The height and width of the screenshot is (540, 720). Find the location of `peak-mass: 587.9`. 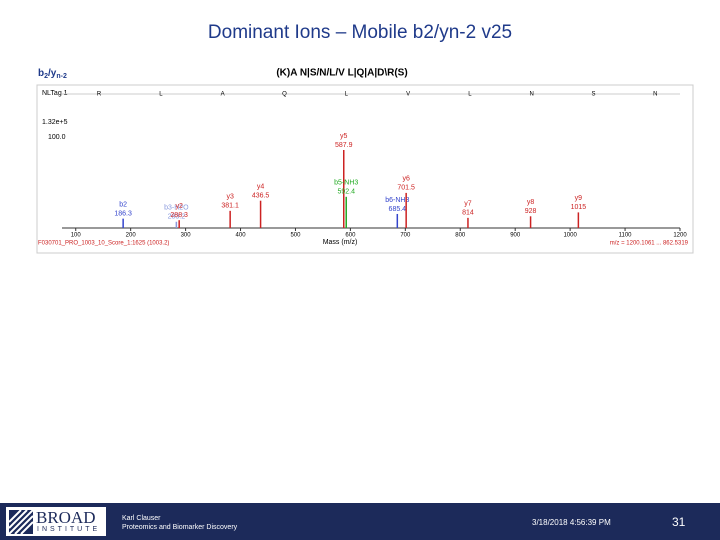

peak-mass: 587.9 is located at coordinates (344, 145).